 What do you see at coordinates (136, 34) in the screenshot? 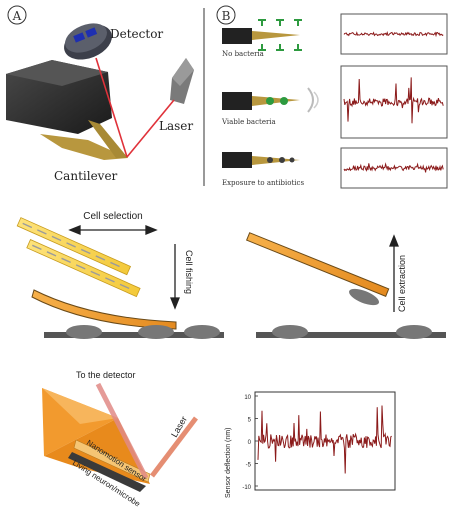
I see `detector-label: Detector` at bounding box center [136, 34].